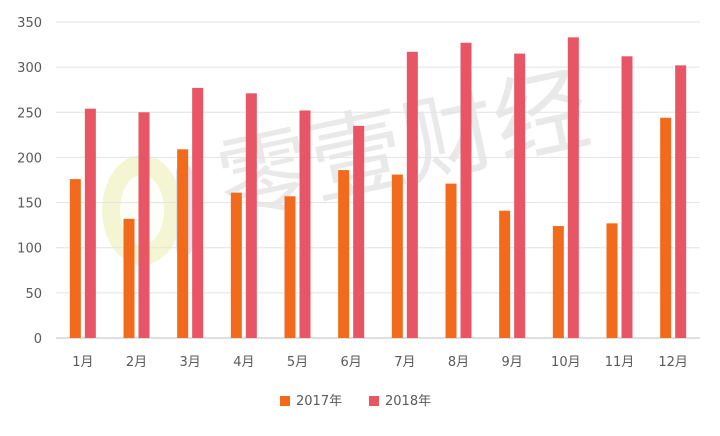  Describe the element at coordinates (512, 362) in the screenshot. I see `x-tick-label: 9月` at that location.